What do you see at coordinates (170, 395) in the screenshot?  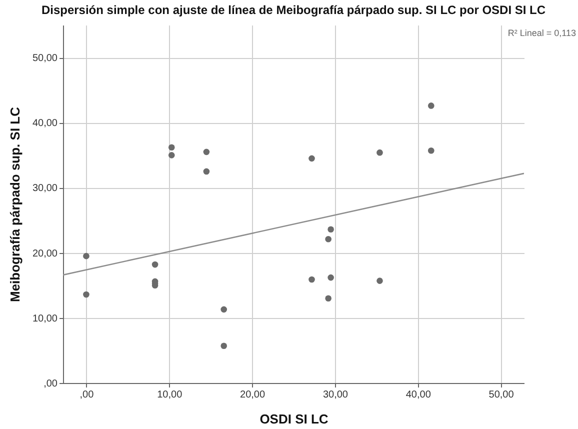 I see `x-tick-label: 10,00` at bounding box center [170, 395].